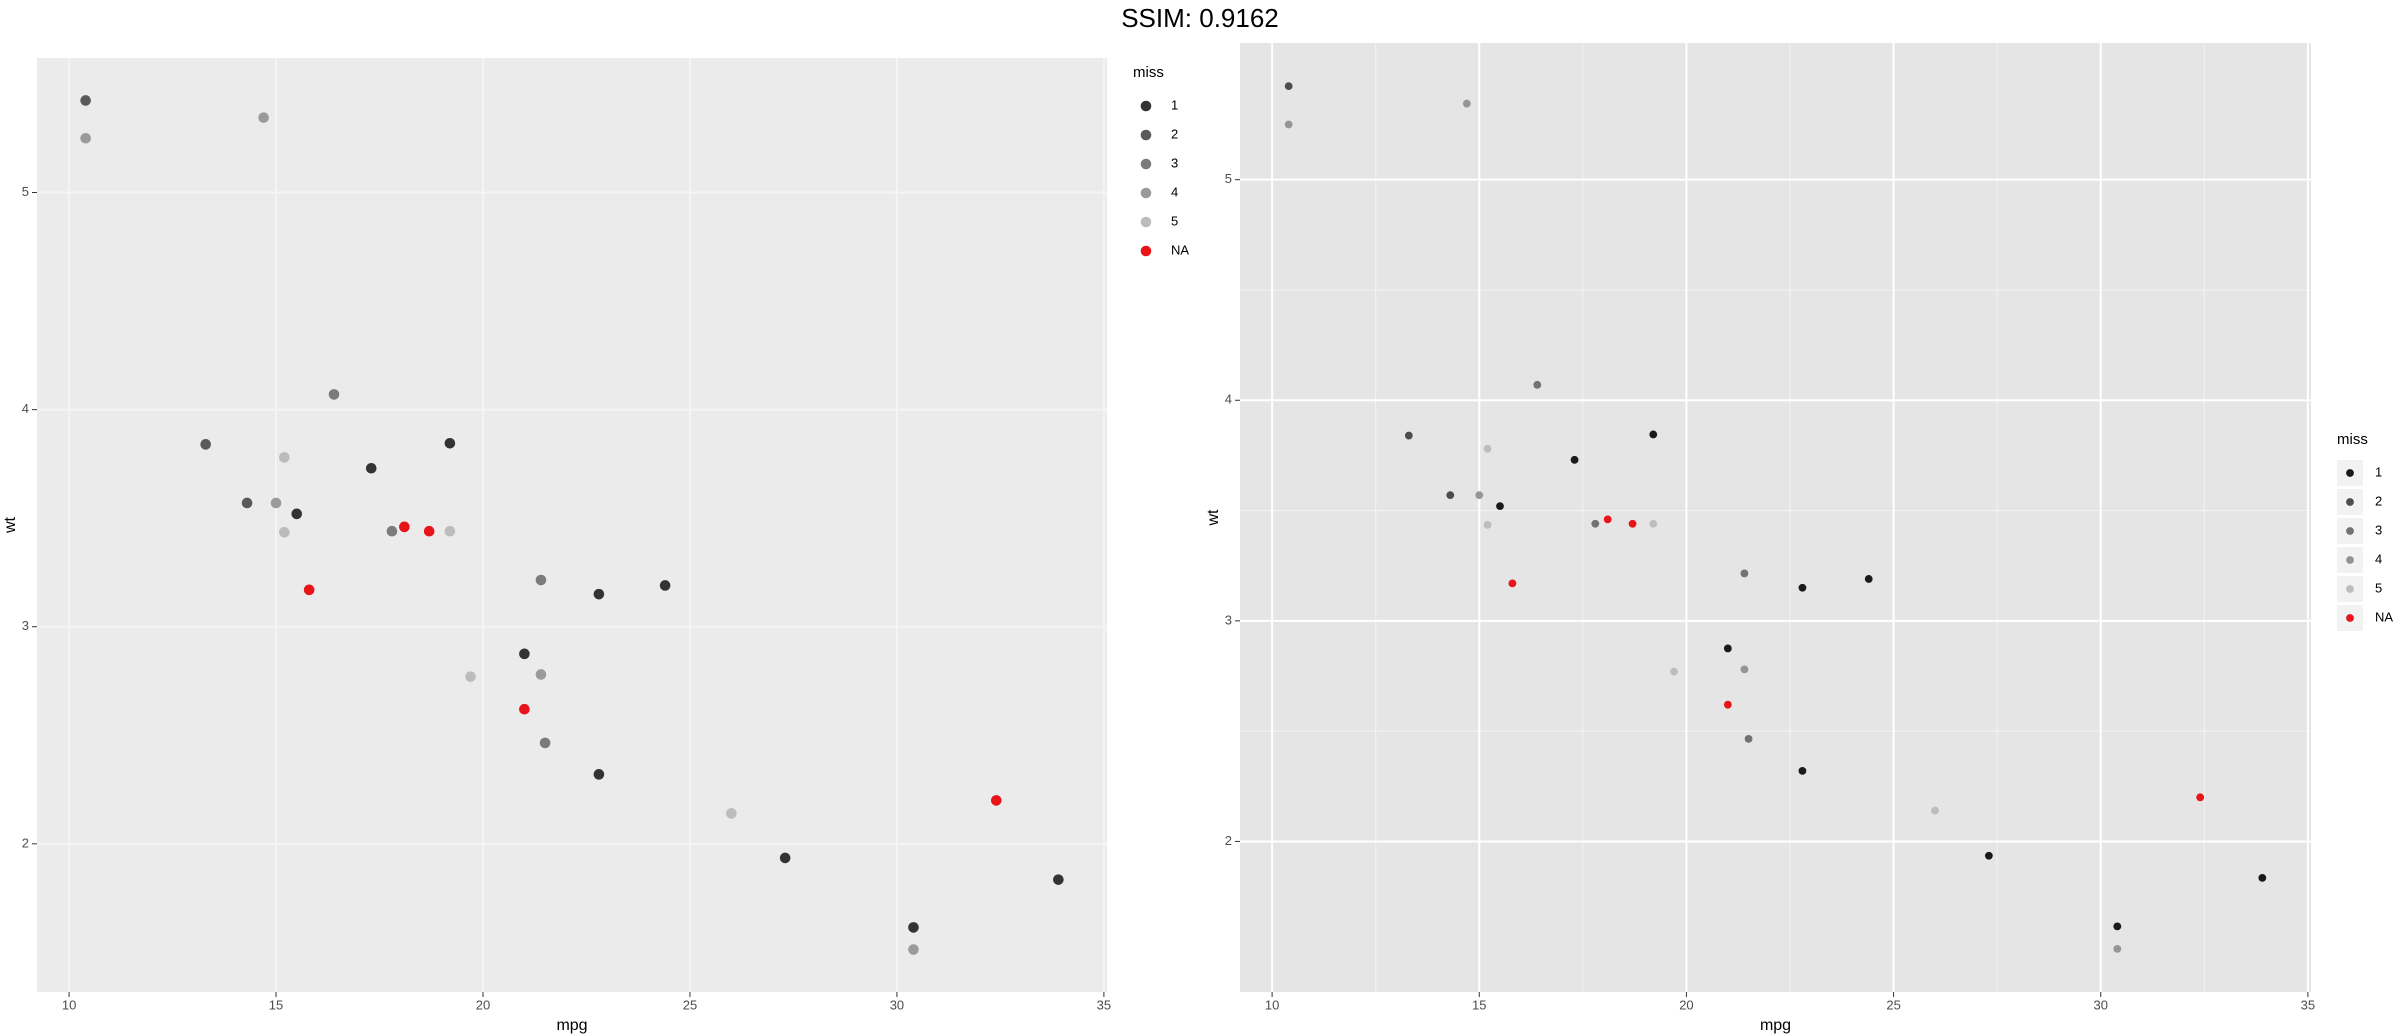 The height and width of the screenshot is (1034, 2400). I want to click on legend-label: 3, so click(1174, 162).